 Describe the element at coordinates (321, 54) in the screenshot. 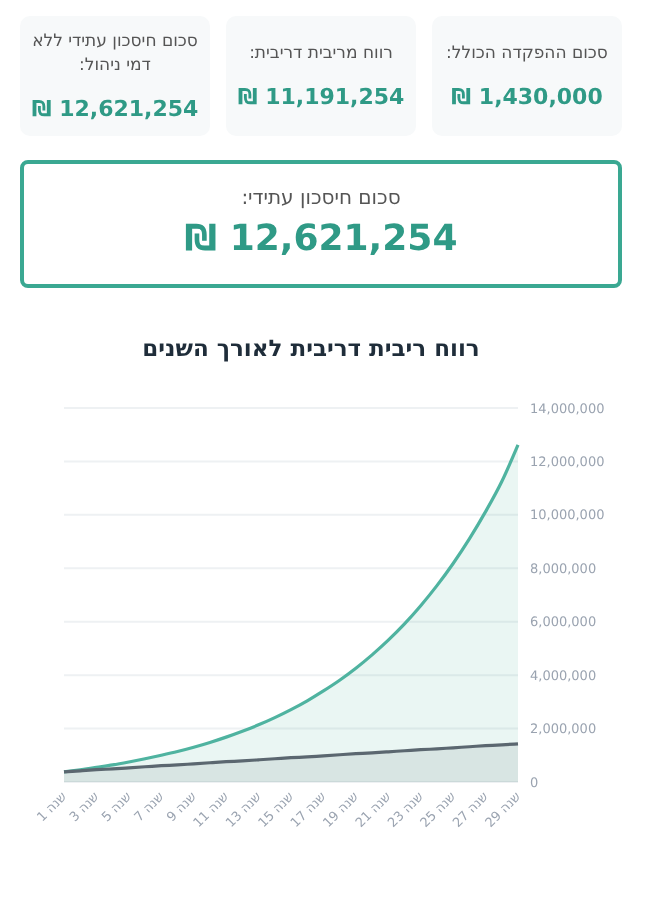

I see `text: רווח מריבית דריבית:` at that location.